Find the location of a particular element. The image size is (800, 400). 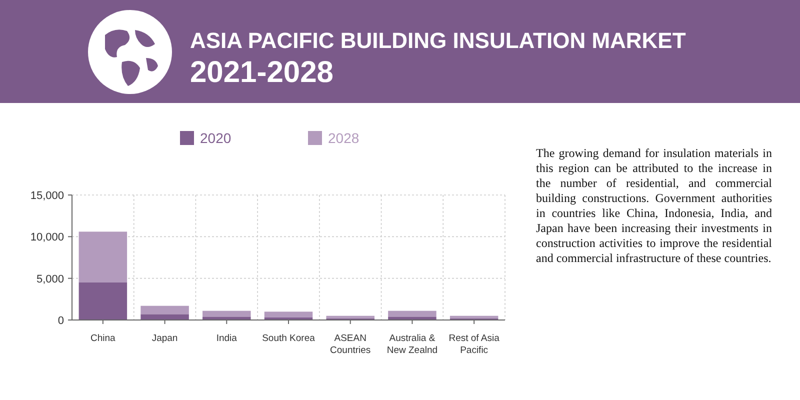

x-tick-label: ASEAN Countries is located at coordinates (350, 344).